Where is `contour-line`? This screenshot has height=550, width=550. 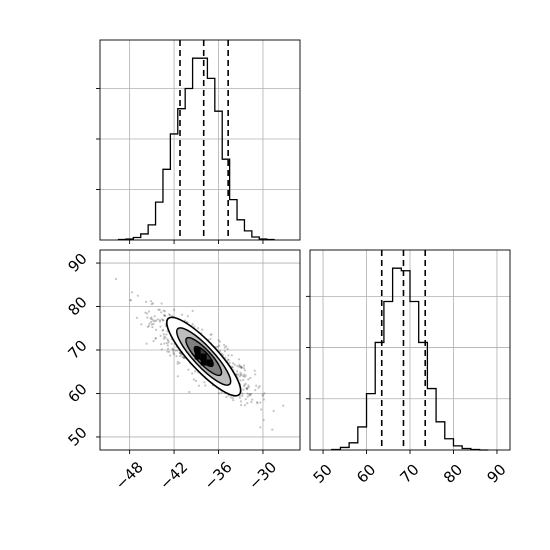 contour-line is located at coordinates (204, 356).